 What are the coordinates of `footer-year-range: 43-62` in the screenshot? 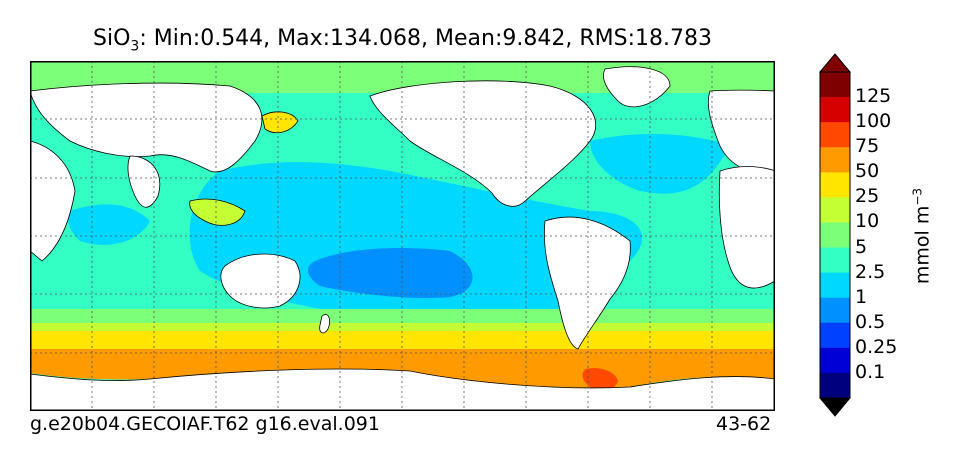 It's located at (744, 424).